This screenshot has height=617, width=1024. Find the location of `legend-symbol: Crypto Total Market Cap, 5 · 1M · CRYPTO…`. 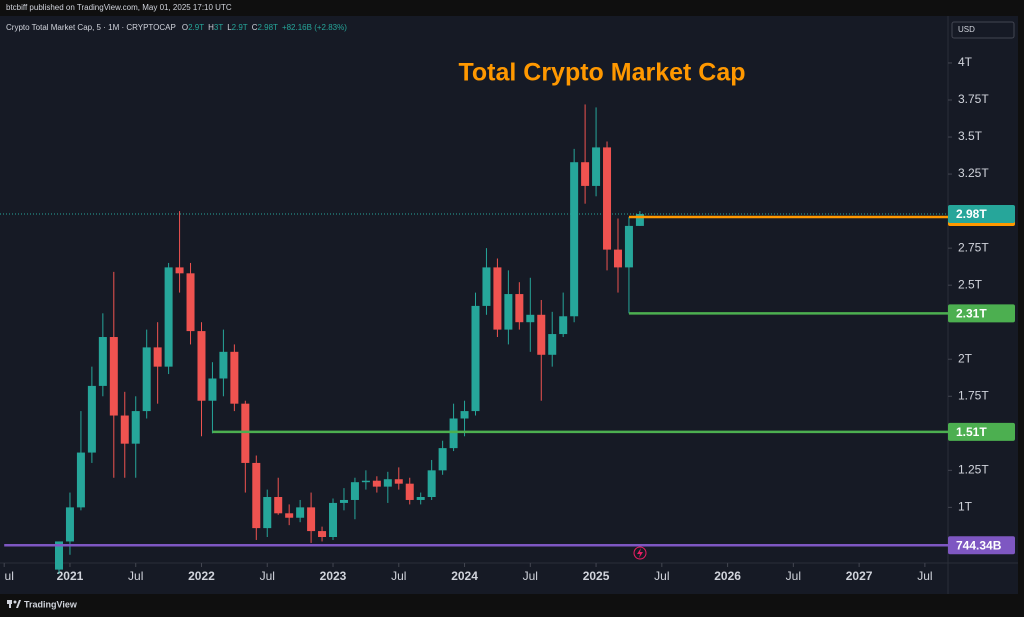

legend-symbol: Crypto Total Market Cap, 5 · 1M · CRYPTO… is located at coordinates (91, 27).